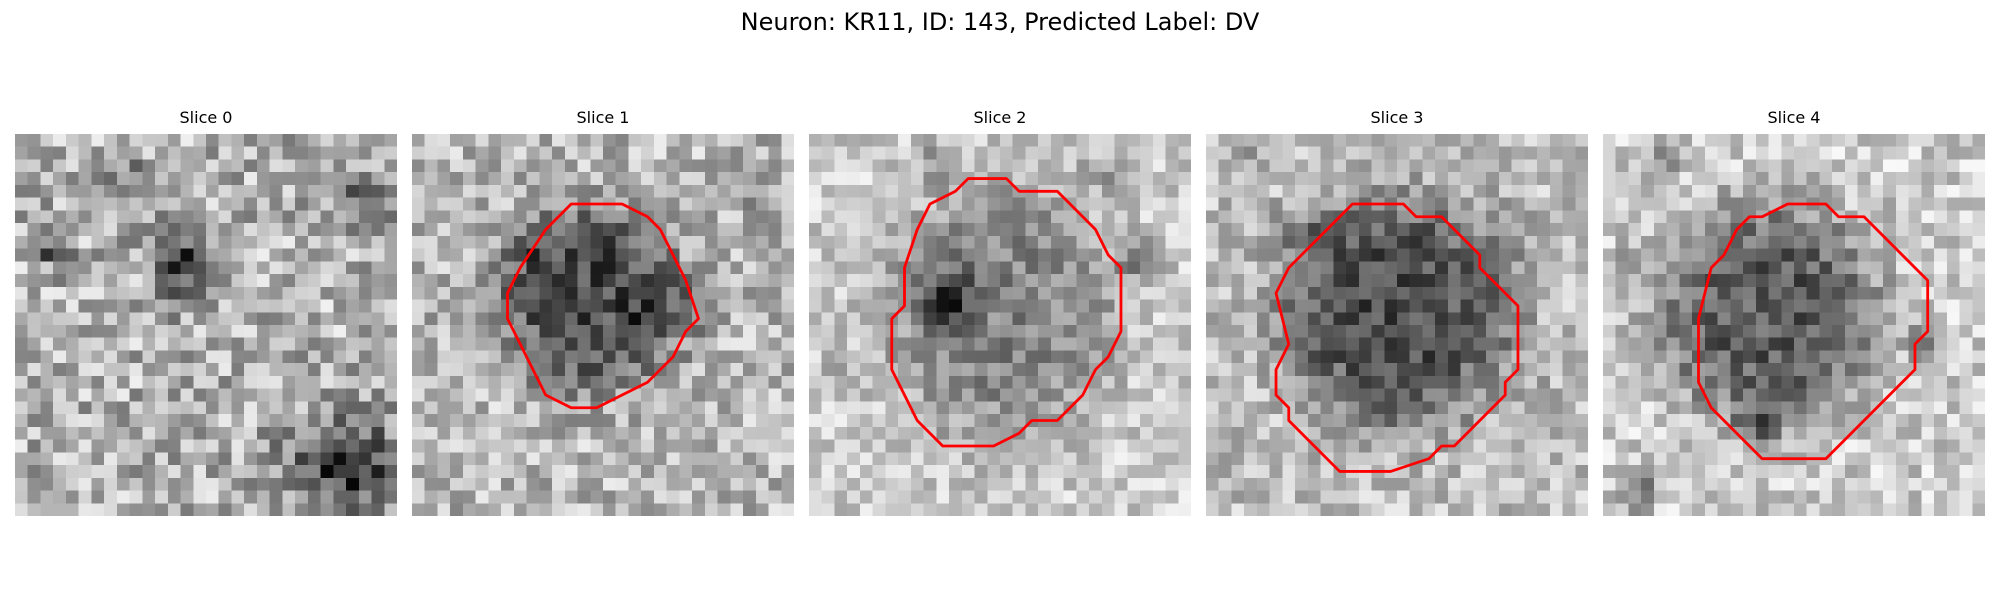 The width and height of the screenshot is (2000, 600). I want to click on slice-panel-4: Slice 4, so click(1794, 312).